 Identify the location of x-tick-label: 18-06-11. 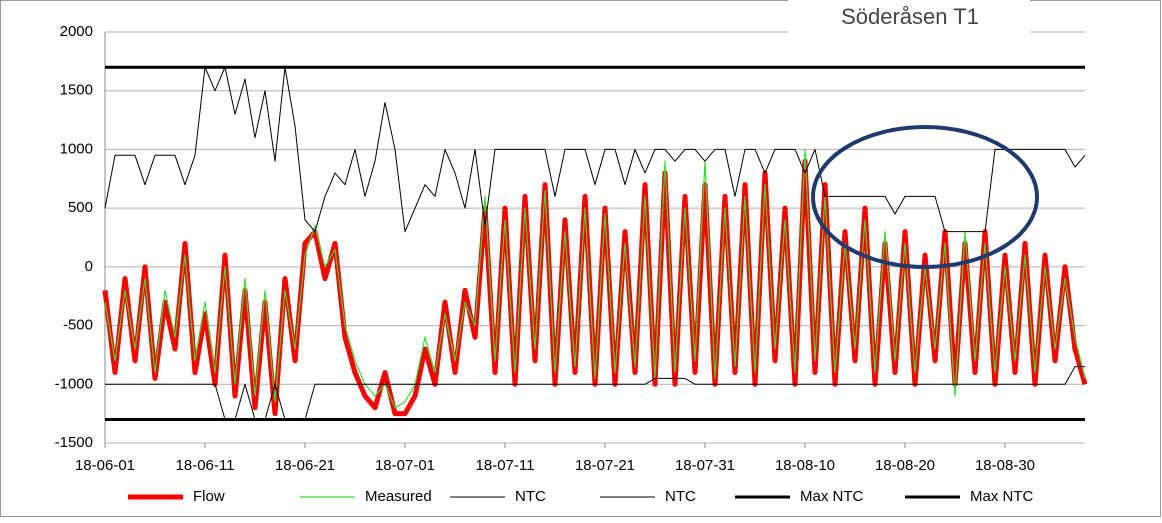
(205, 465).